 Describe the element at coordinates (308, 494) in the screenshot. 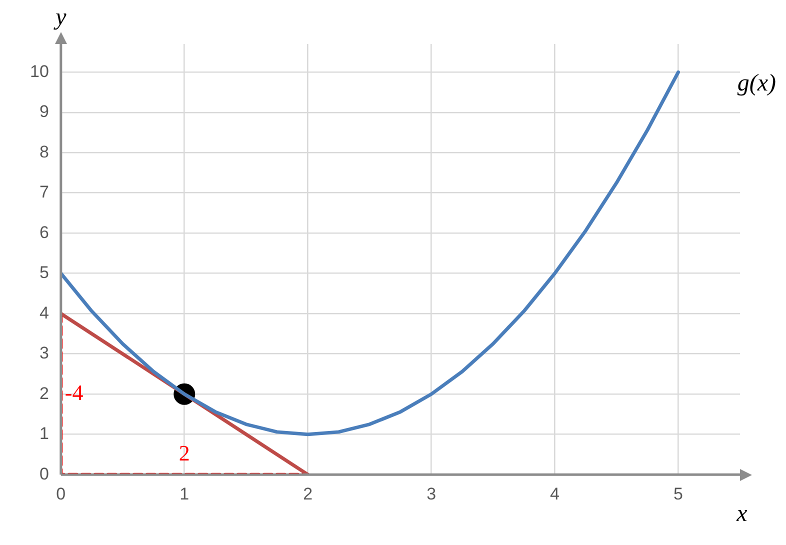

I see `x-tick-label: 2` at that location.